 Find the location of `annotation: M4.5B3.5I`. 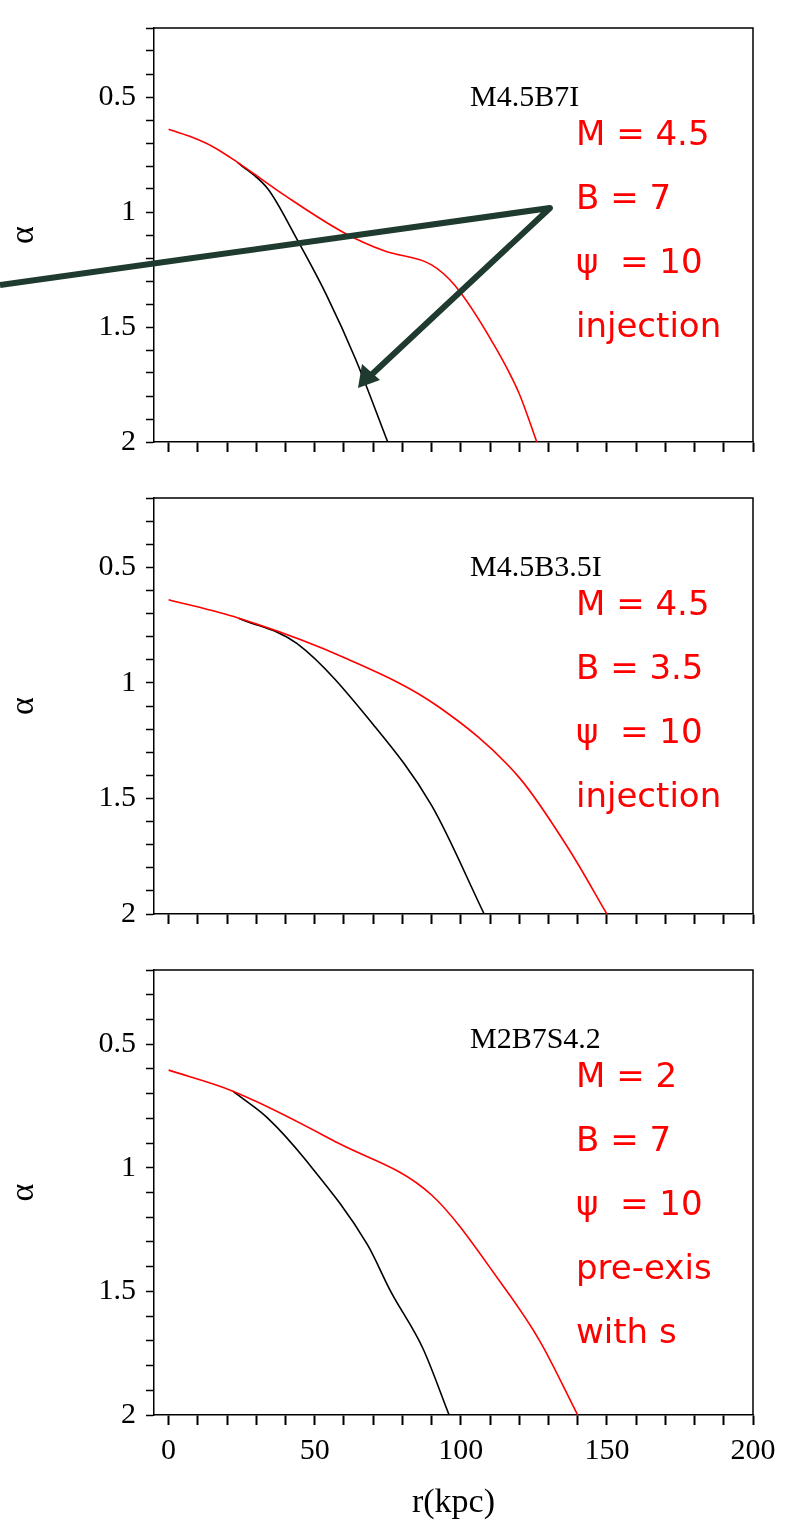

annotation: M4.5B3.5I is located at coordinates (536, 565).